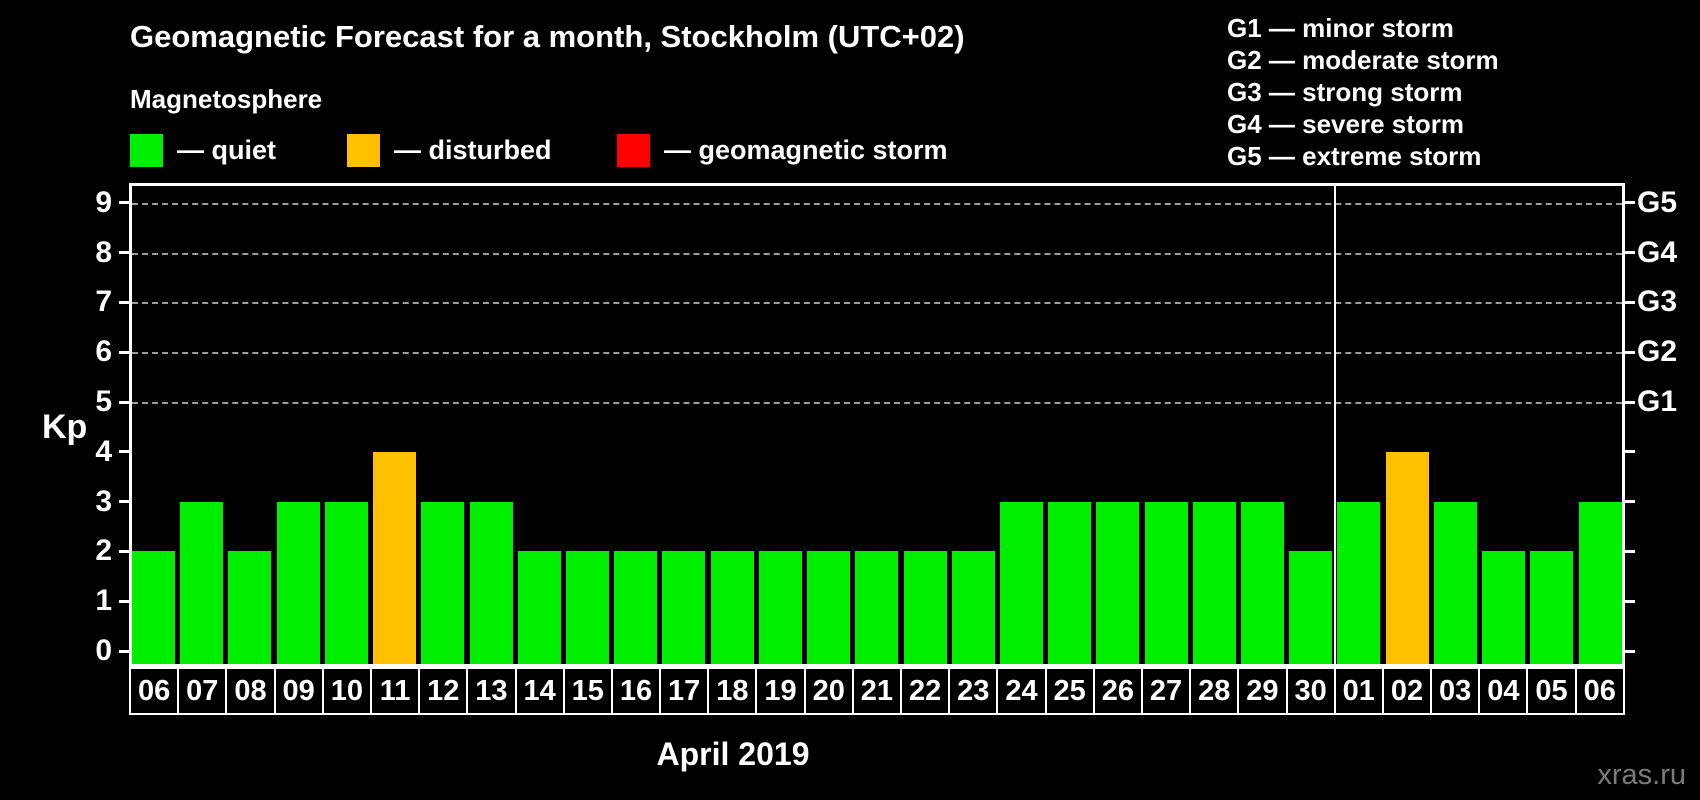 This screenshot has width=1700, height=800. Describe the element at coordinates (473, 150) in the screenshot. I see `legend-item-label: — disturbed` at that location.